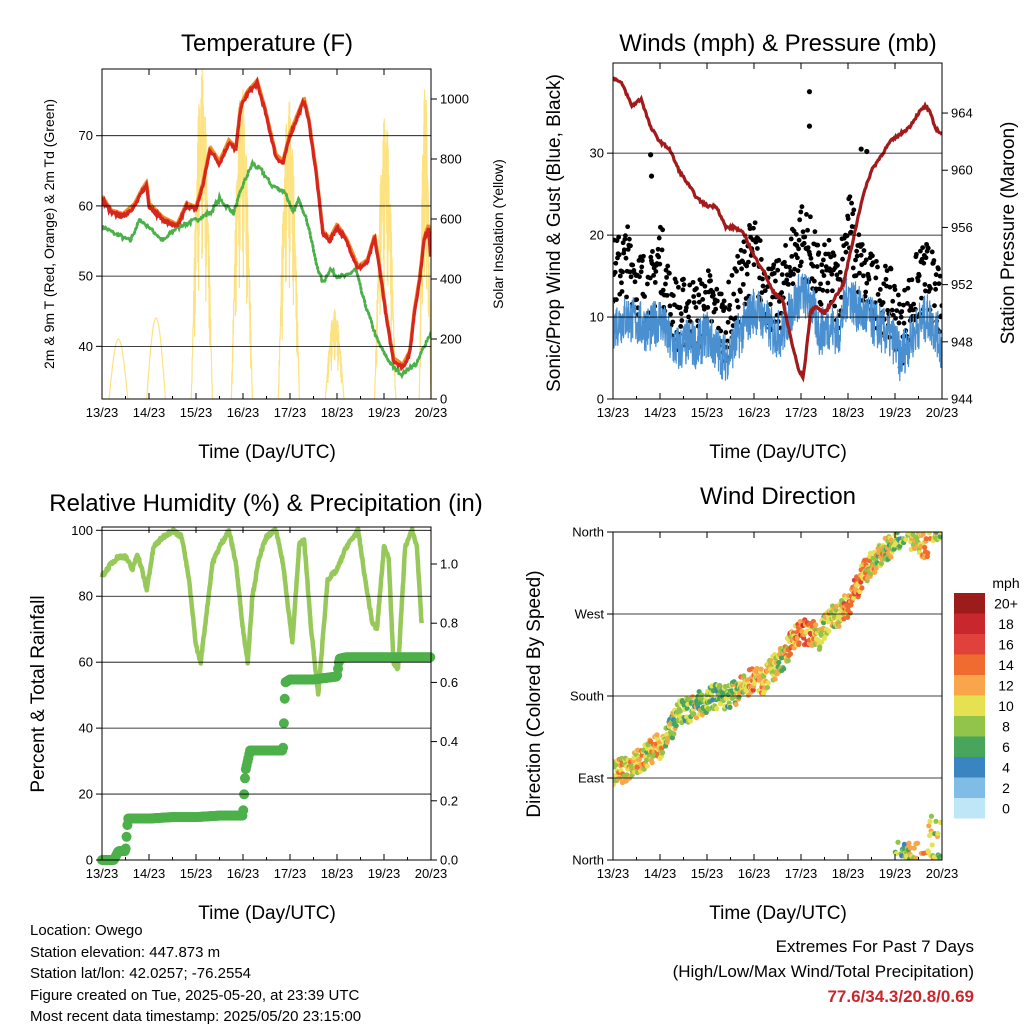 The width and height of the screenshot is (1024, 1028). I want to click on temperature-y2-tick-label: 0, so click(443, 399).